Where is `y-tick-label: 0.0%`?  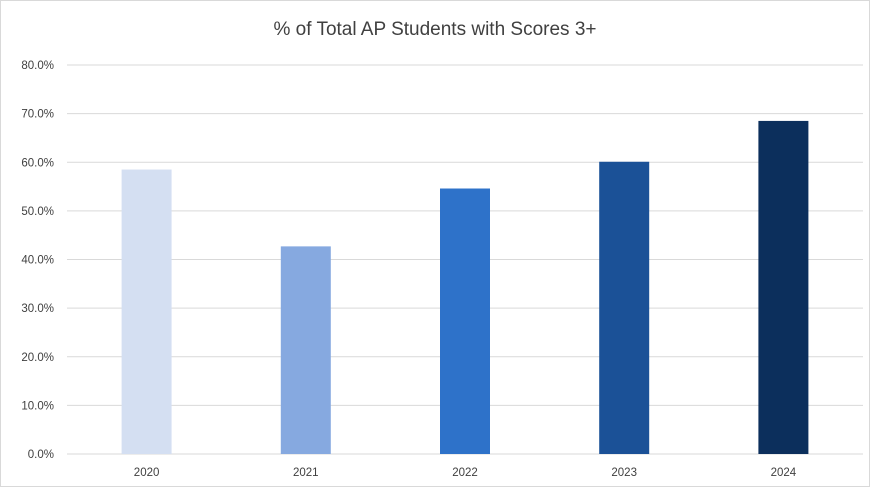
y-tick-label: 0.0% is located at coordinates (41, 455).